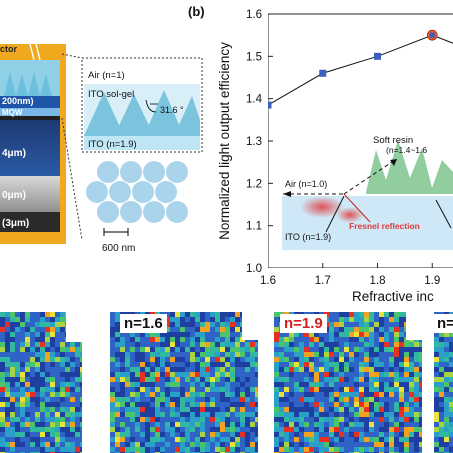  What do you see at coordinates (18, 101) in the screenshot?
I see `layer-label-ito: 200nm)` at bounding box center [18, 101].